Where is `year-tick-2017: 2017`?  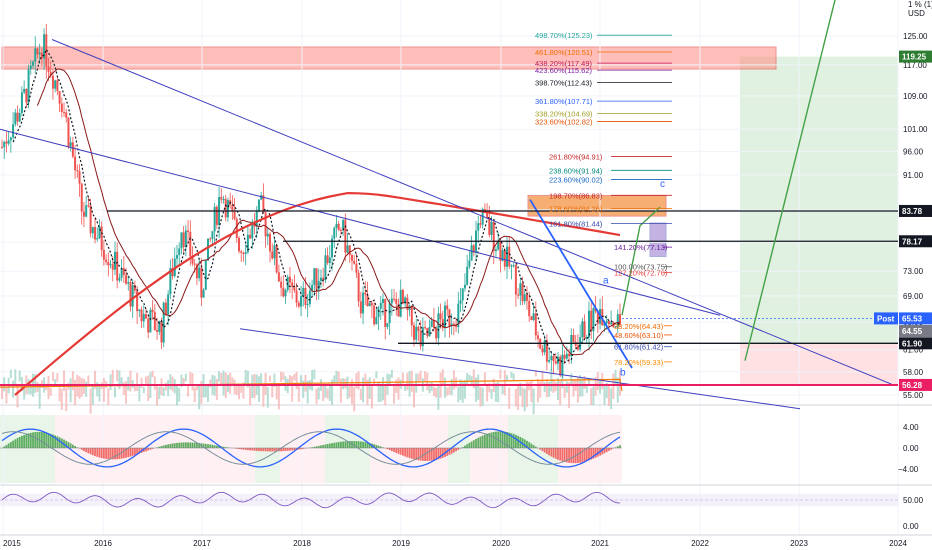 year-tick-2017: 2017 is located at coordinates (202, 543).